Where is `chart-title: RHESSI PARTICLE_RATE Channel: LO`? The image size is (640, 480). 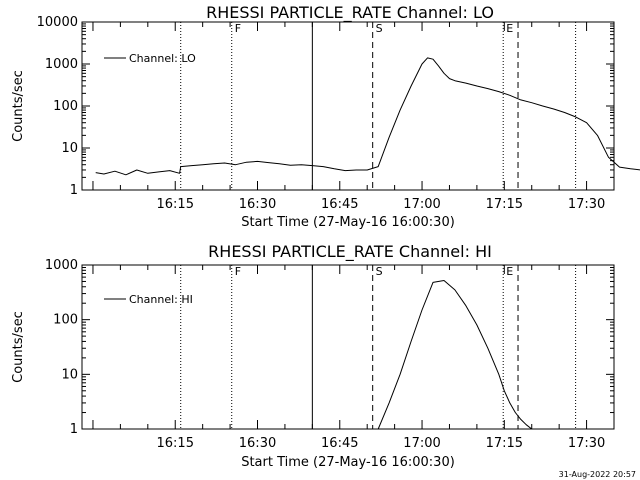
chart-title: RHESSI PARTICLE_RATE Channel: LO is located at coordinates (350, 13).